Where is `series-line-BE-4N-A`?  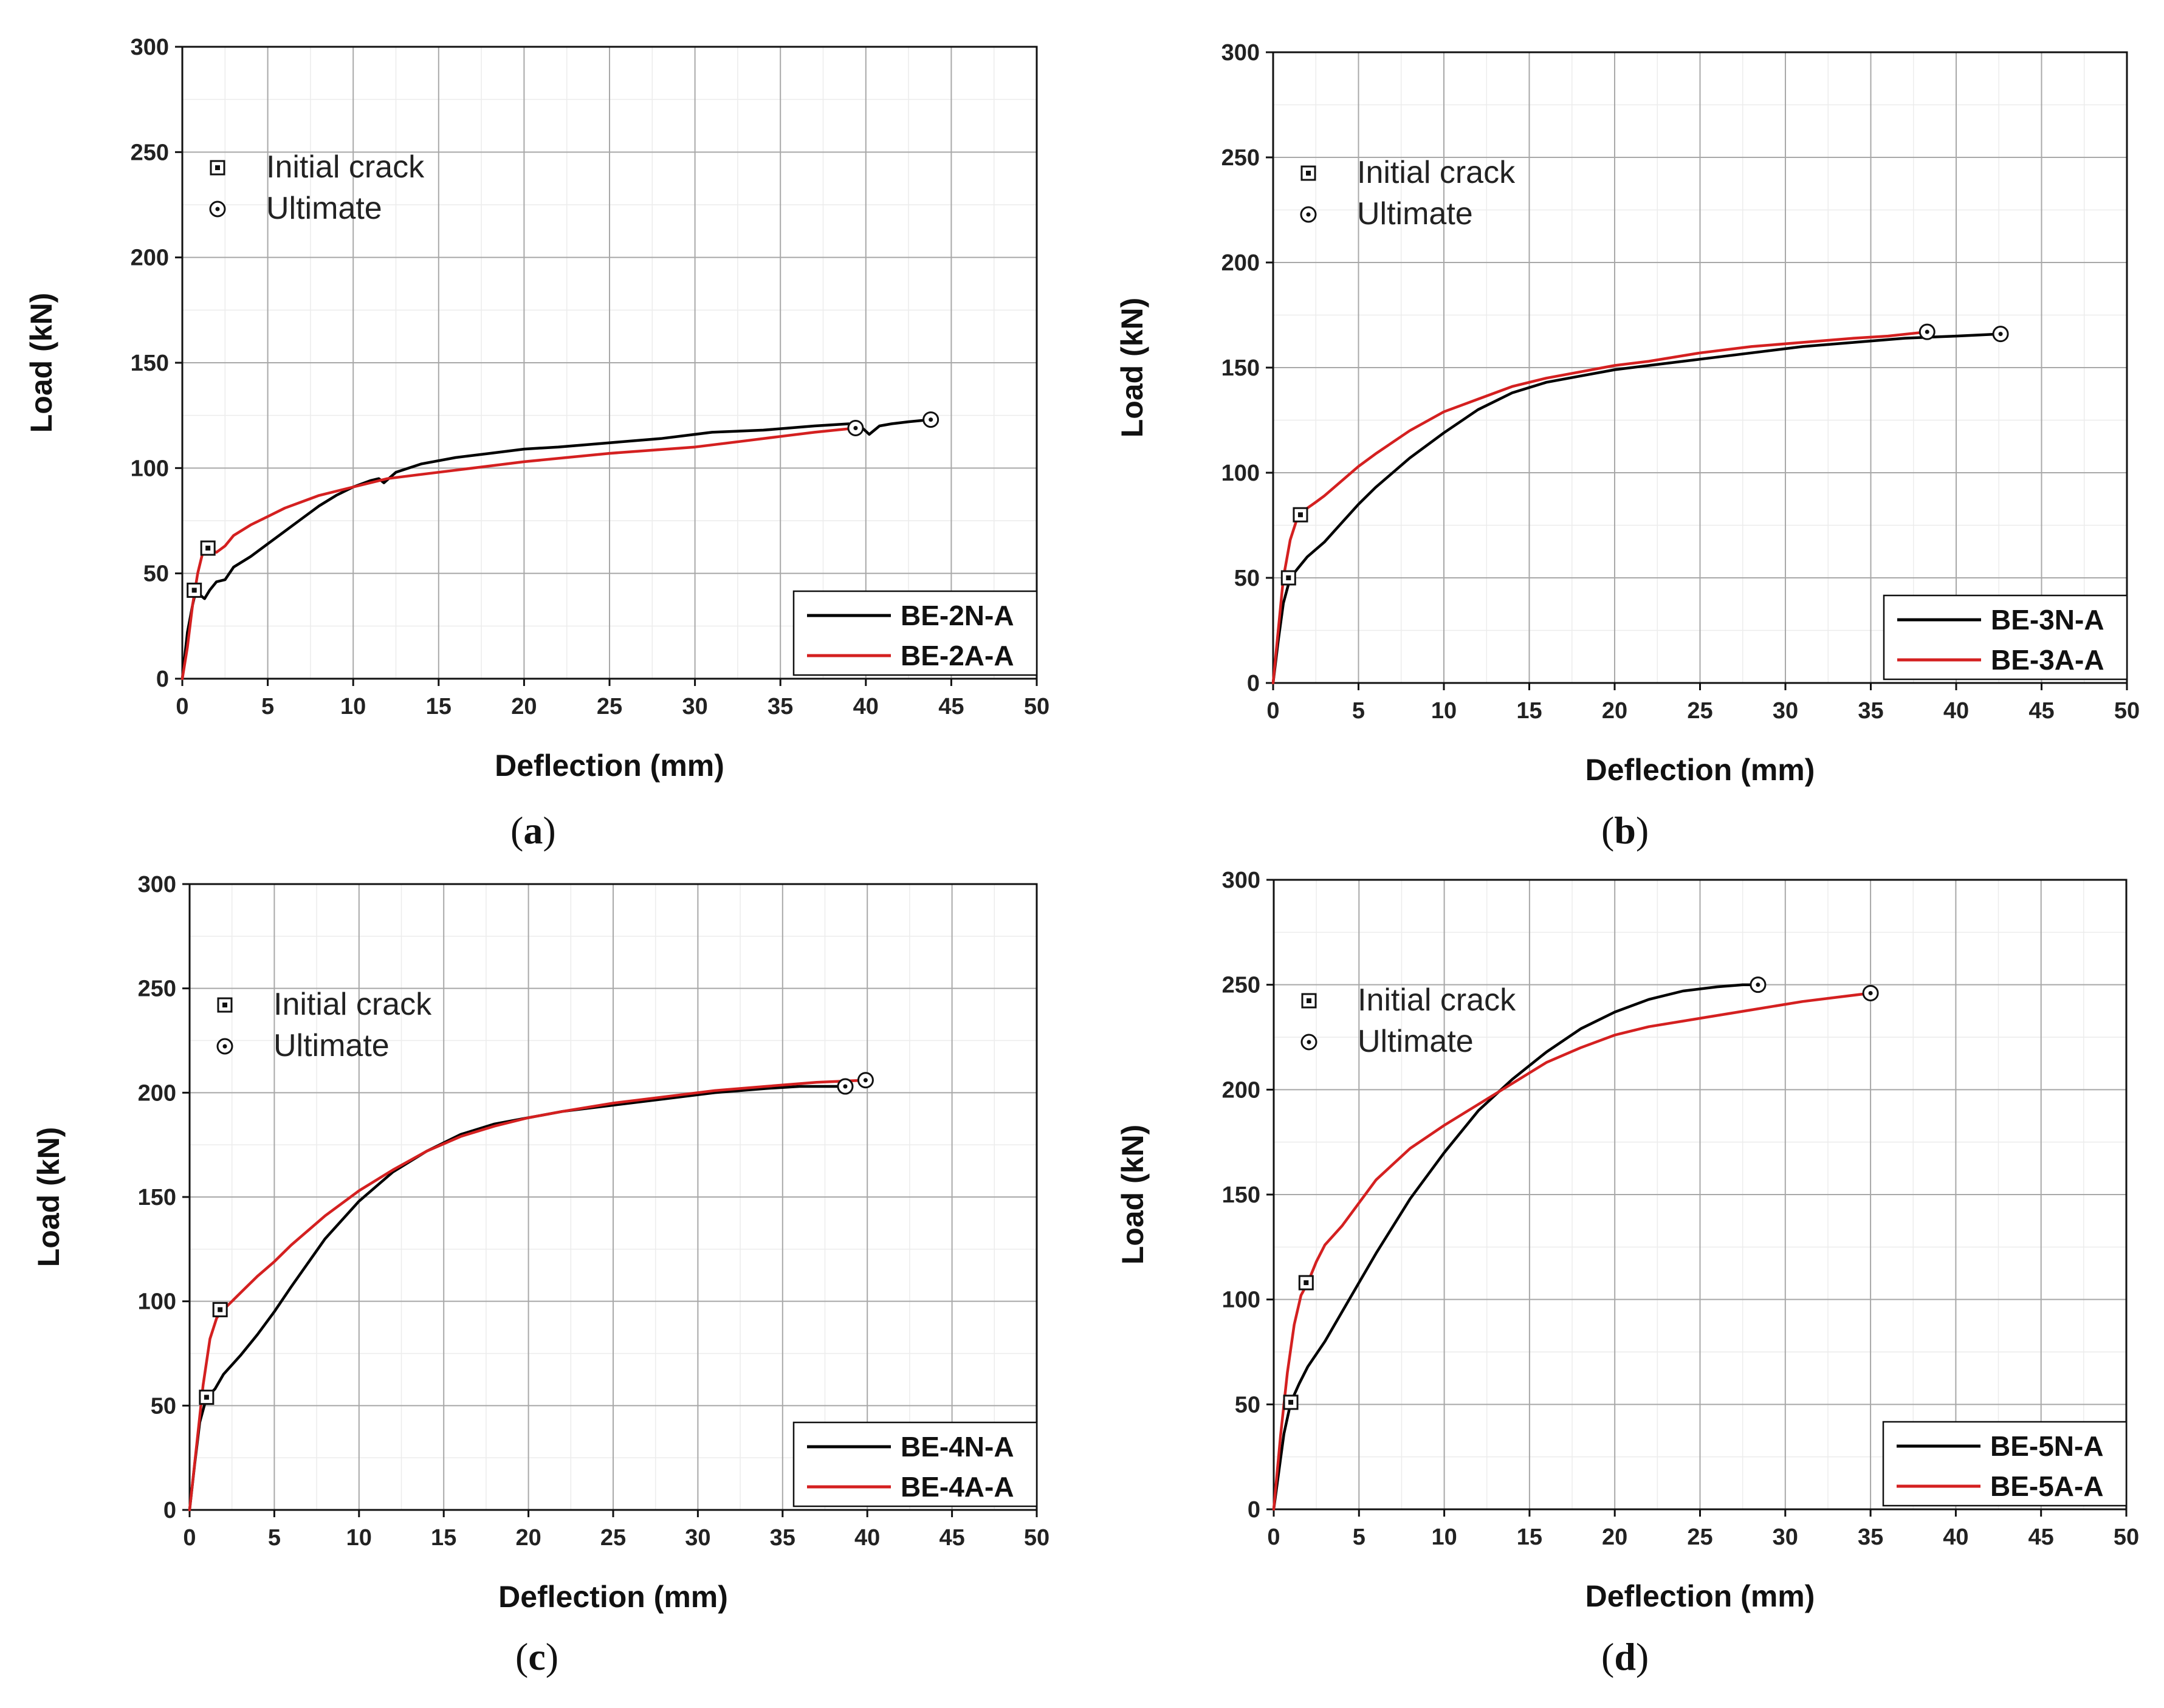
series-line-BE-4N-A is located at coordinates (517, 1298).